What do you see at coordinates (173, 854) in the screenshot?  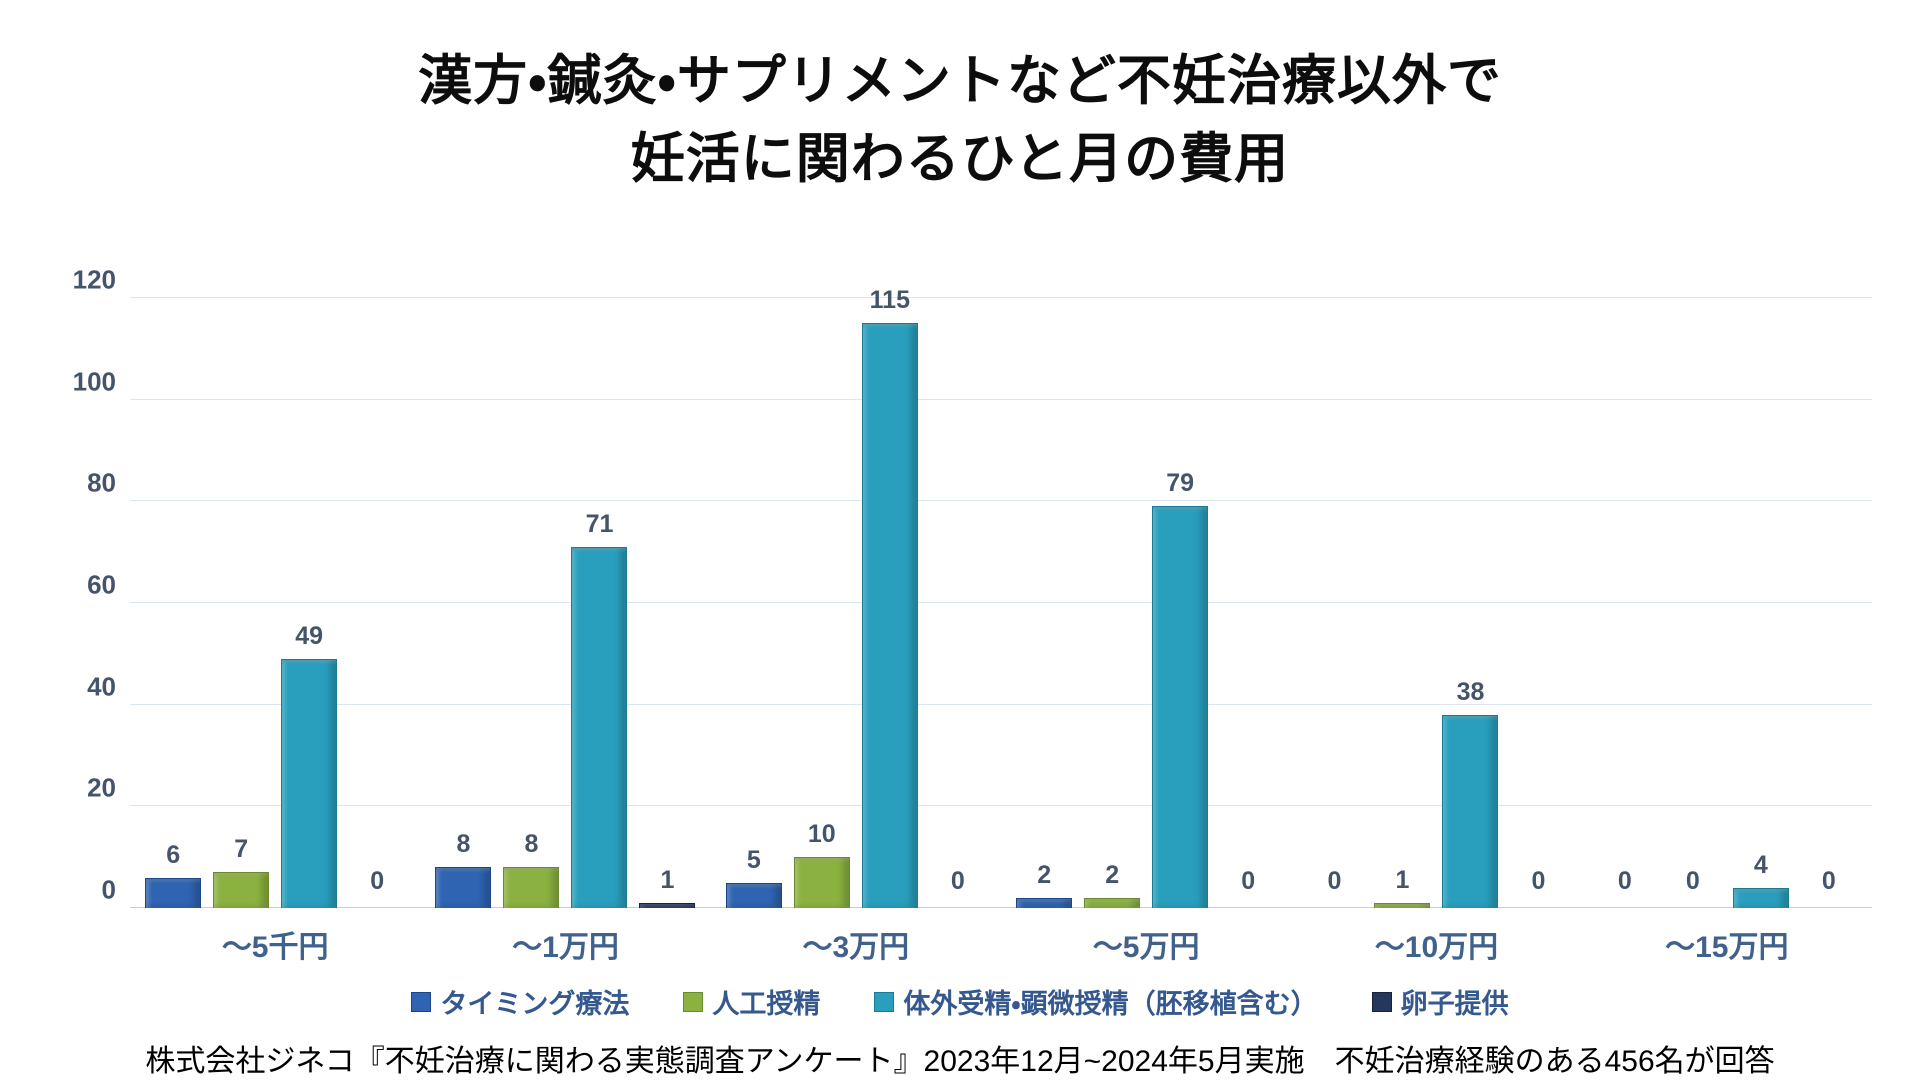 I see `bar-value-label: 6` at bounding box center [173, 854].